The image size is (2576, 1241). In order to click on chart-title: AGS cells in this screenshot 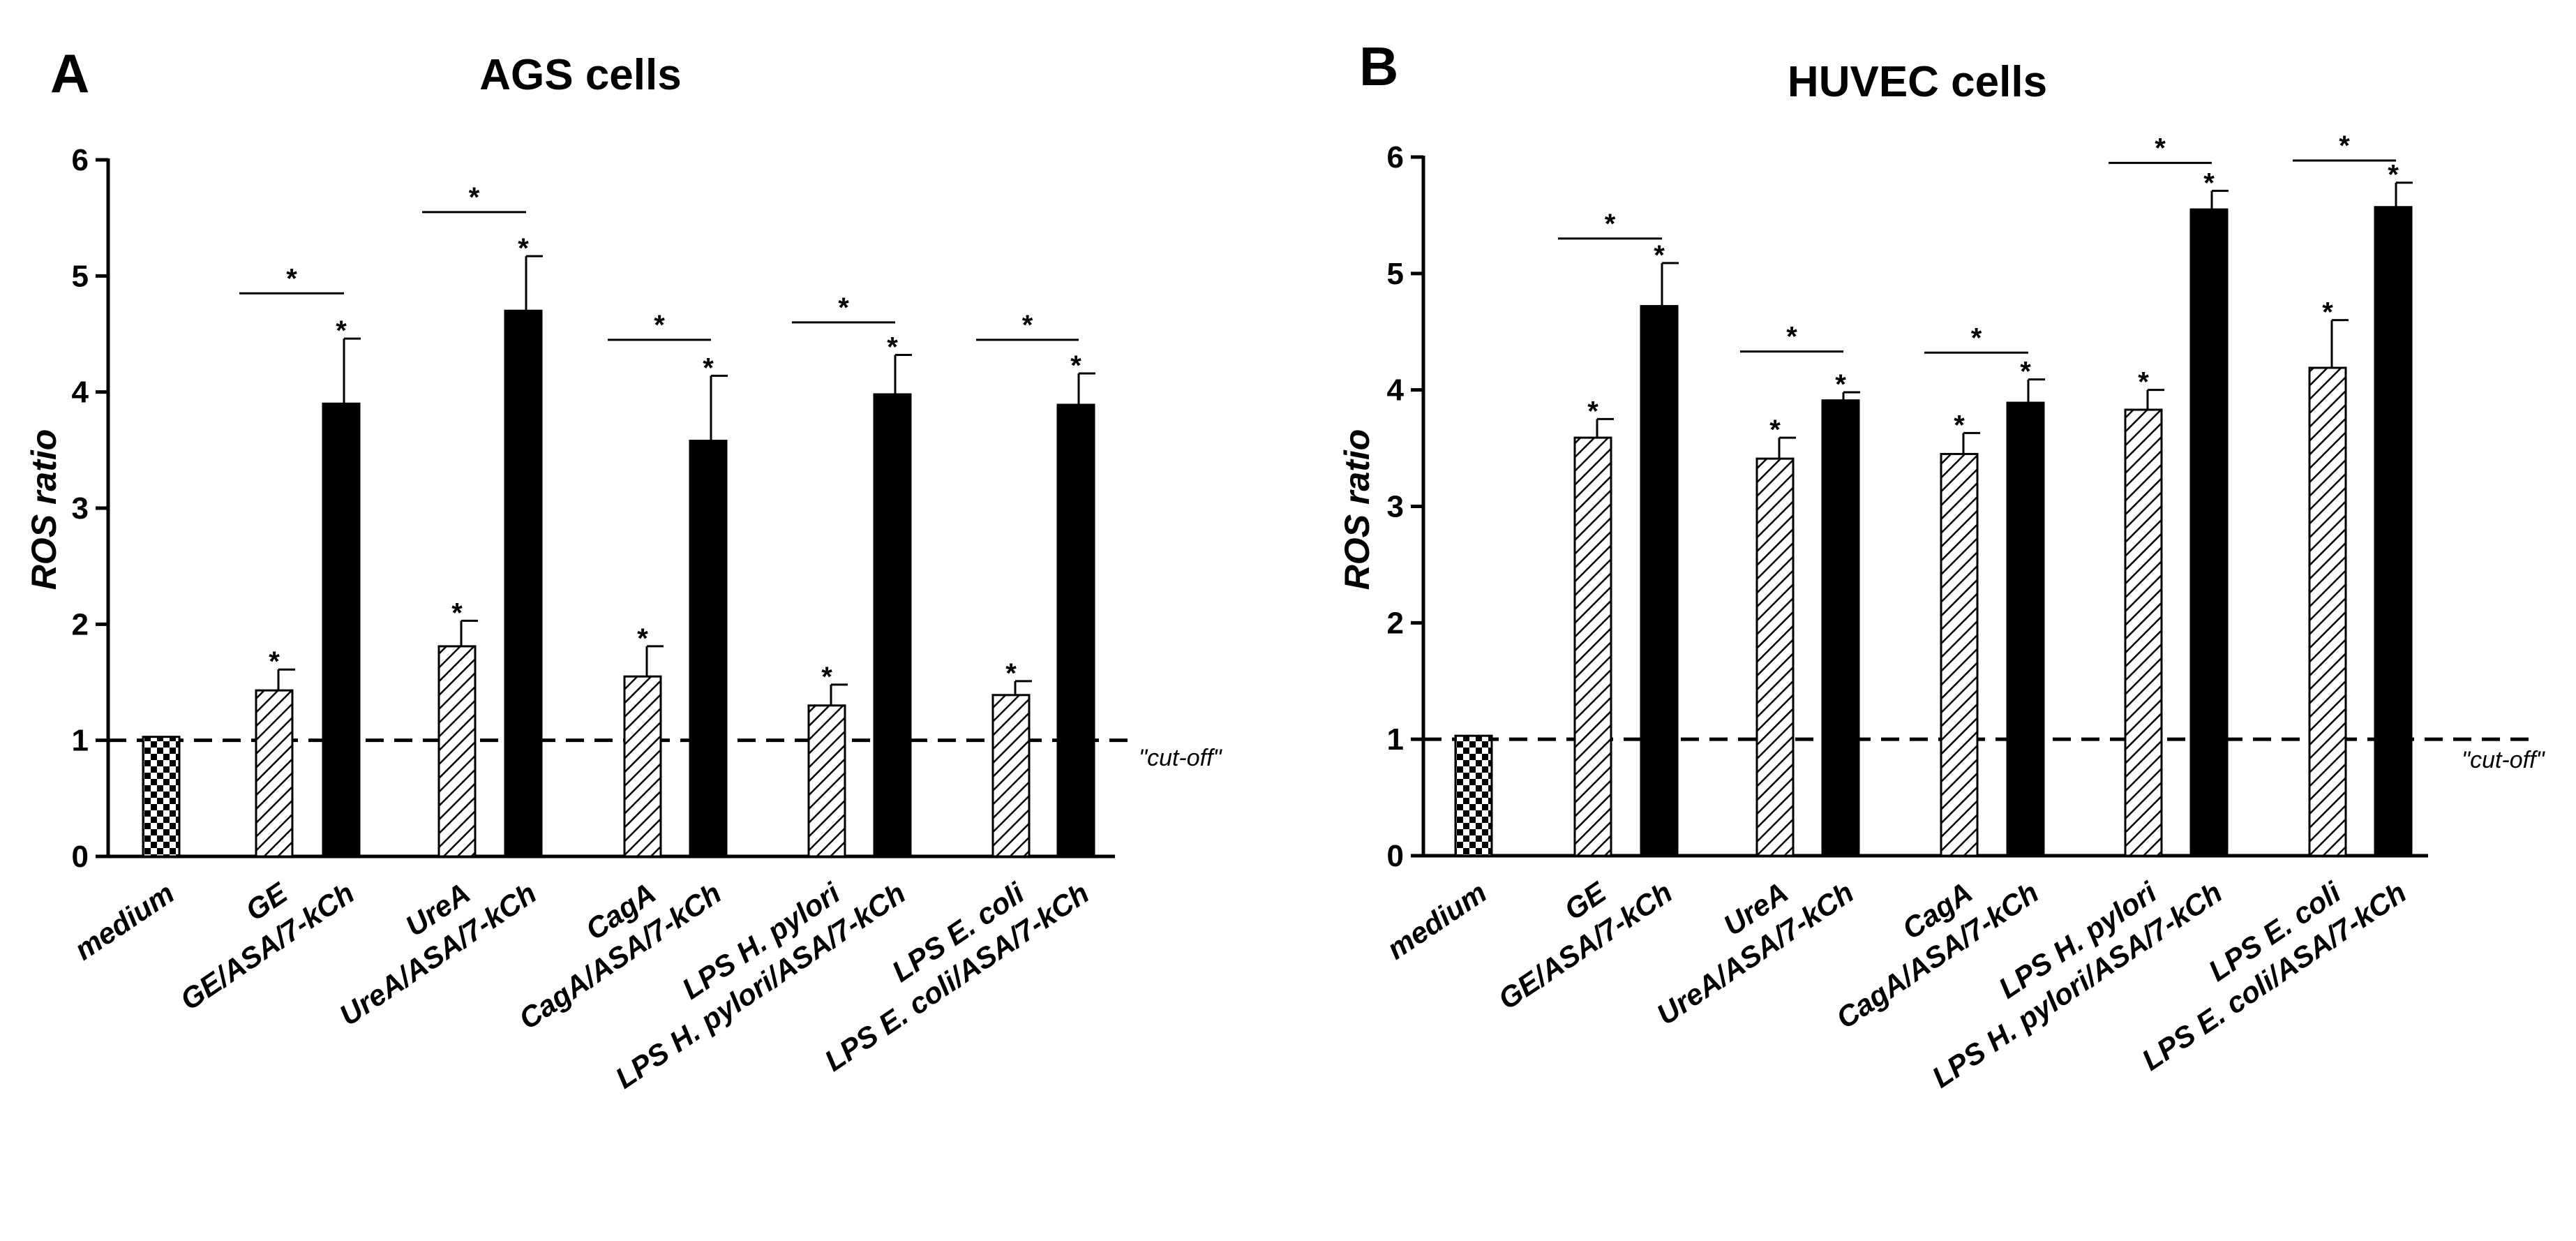, I will do `click(580, 75)`.